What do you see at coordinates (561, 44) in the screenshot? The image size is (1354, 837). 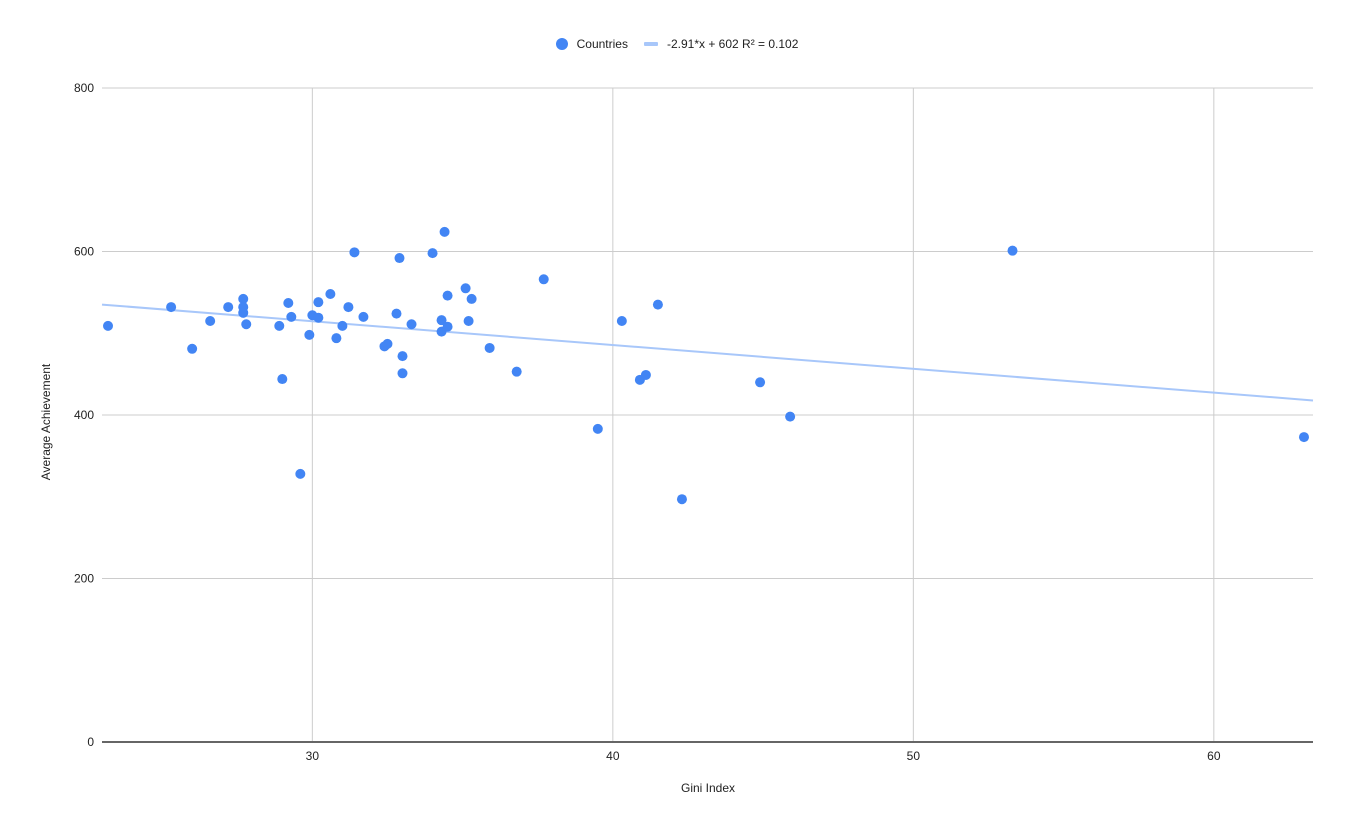 I see `legend-dot-icon` at bounding box center [561, 44].